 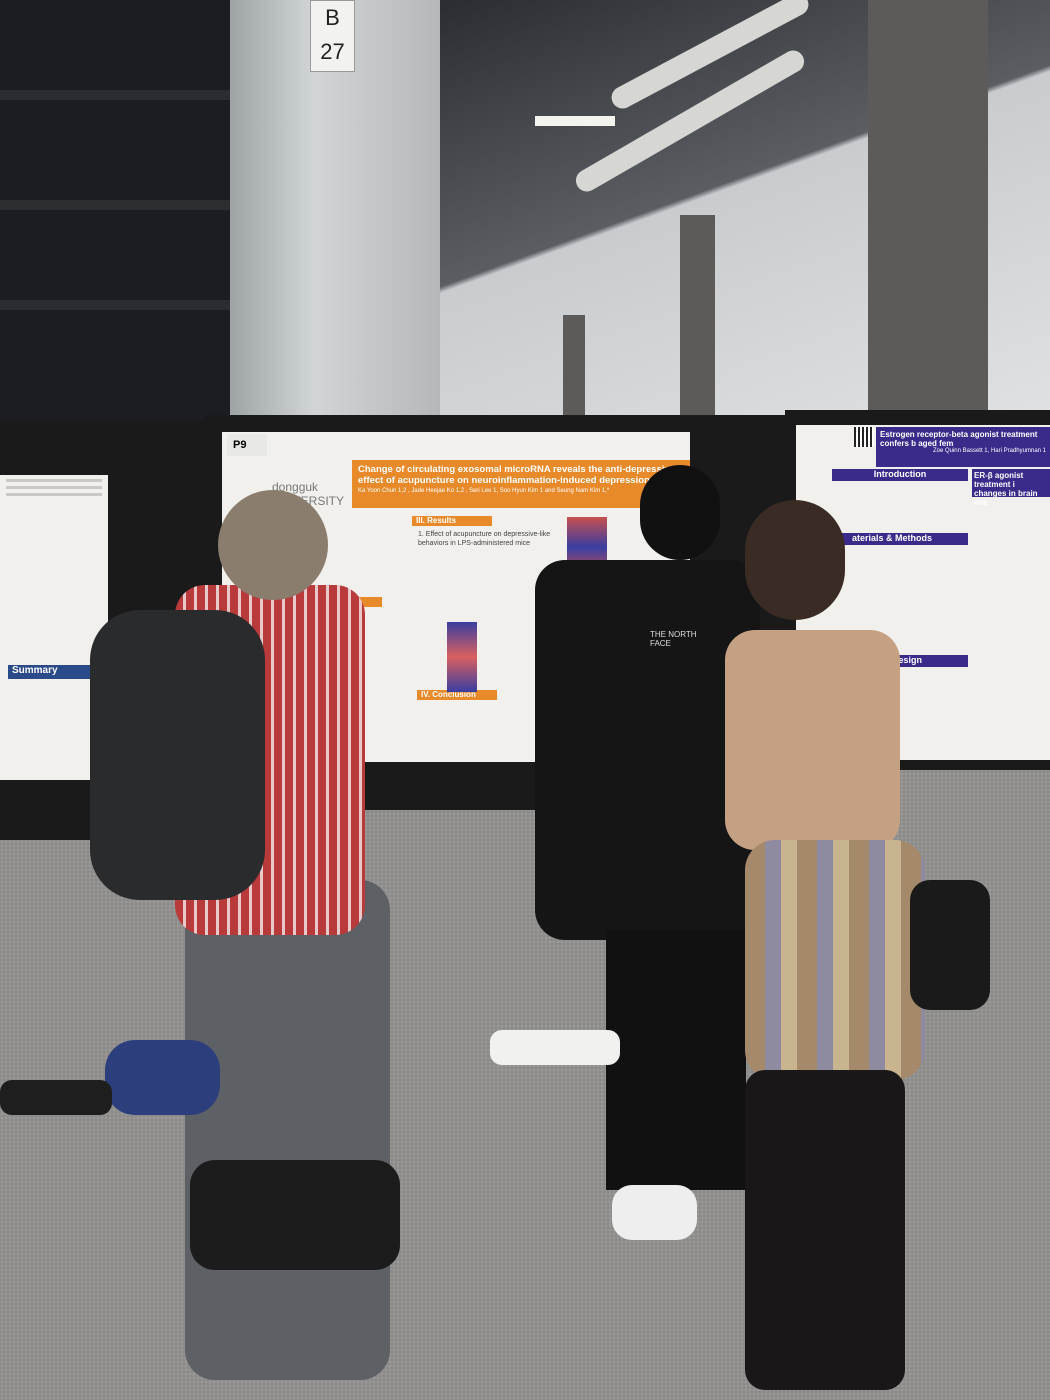 What do you see at coordinates (575, 121) in the screenshot?
I see `ceiling-light` at bounding box center [575, 121].